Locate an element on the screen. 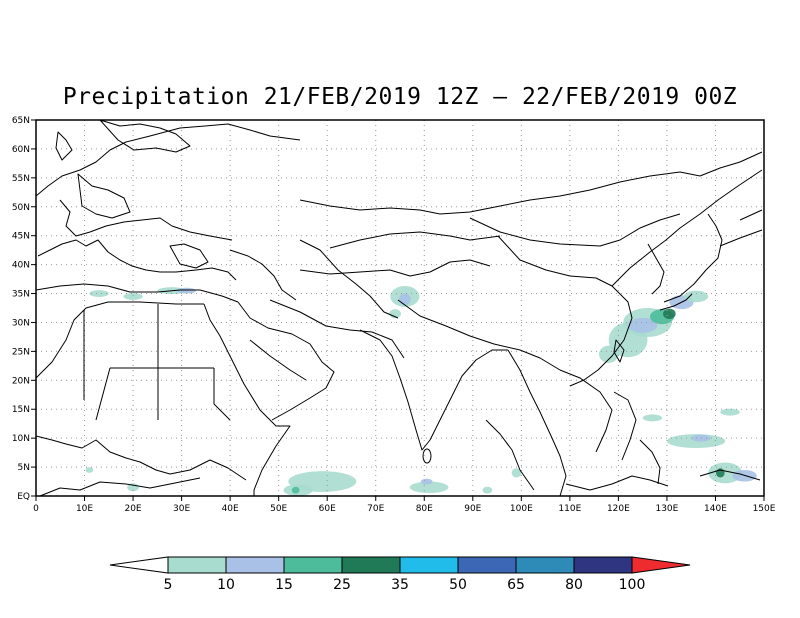  colorbar-label: 35 is located at coordinates (400, 585).